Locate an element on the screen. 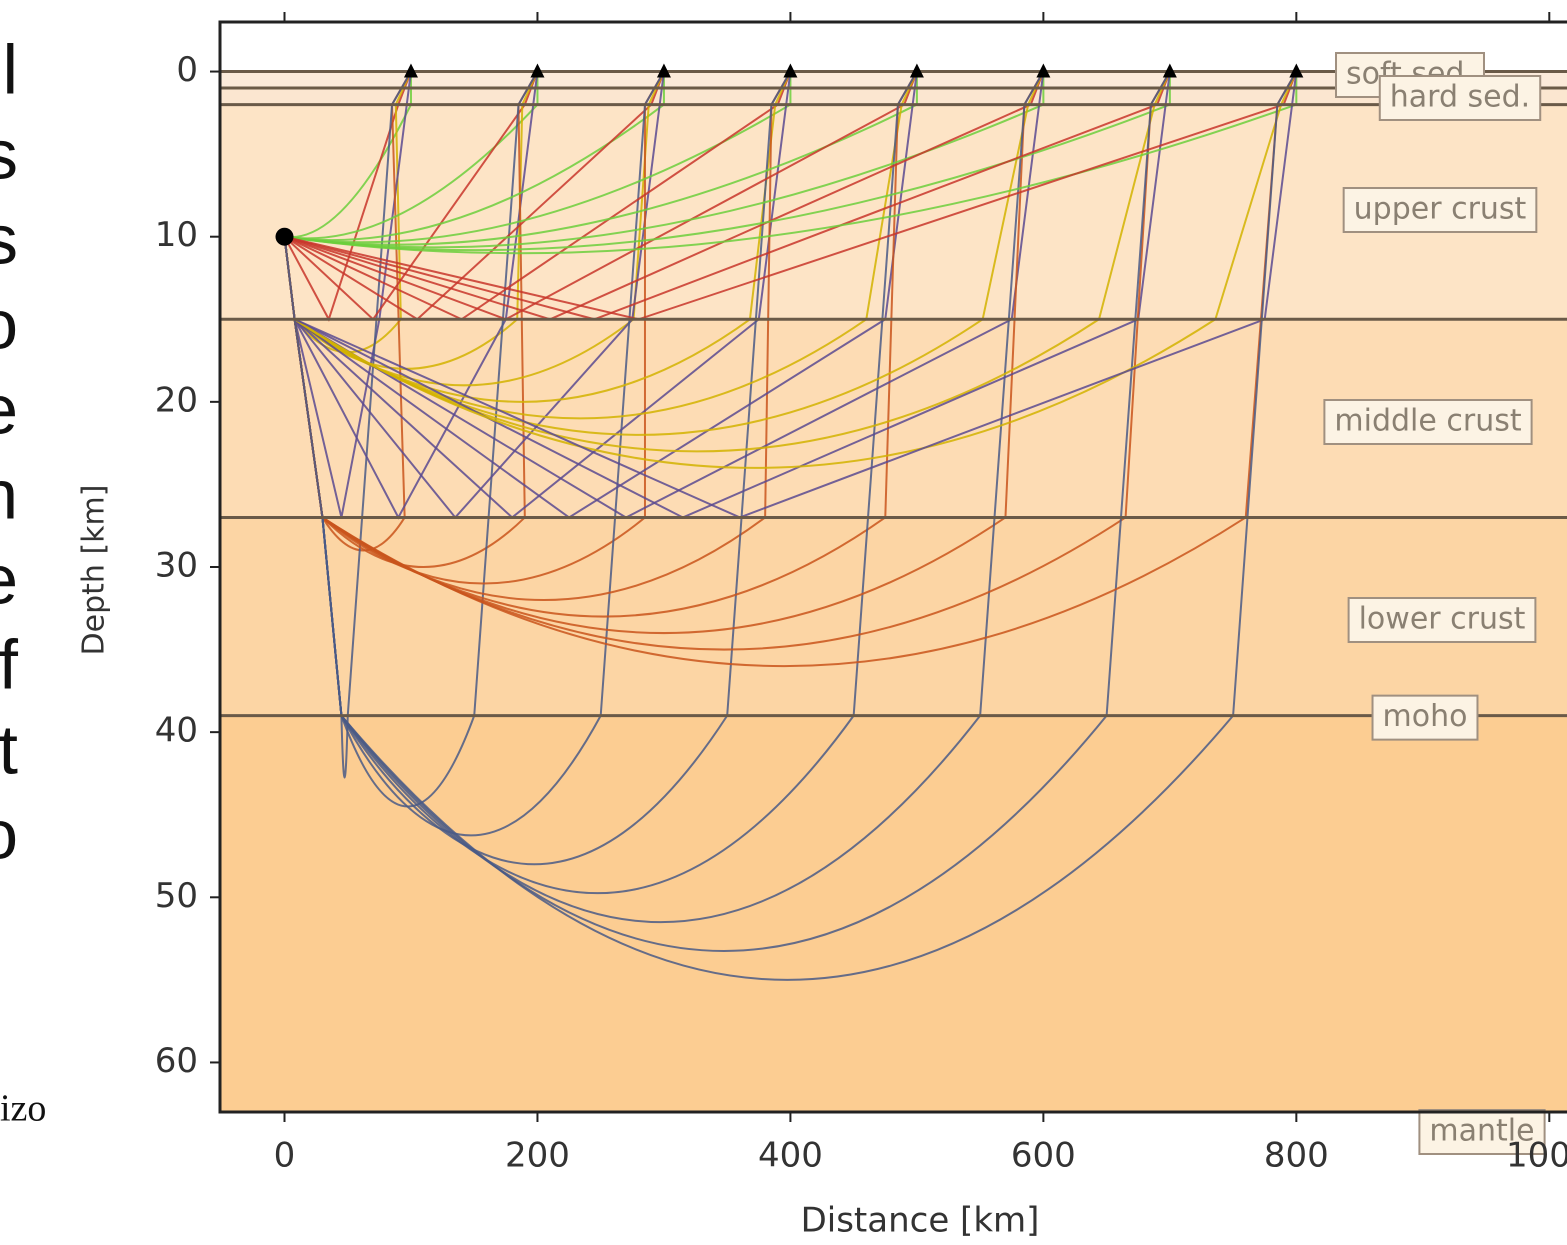  y-tick-label: 0 is located at coordinates (187, 70).